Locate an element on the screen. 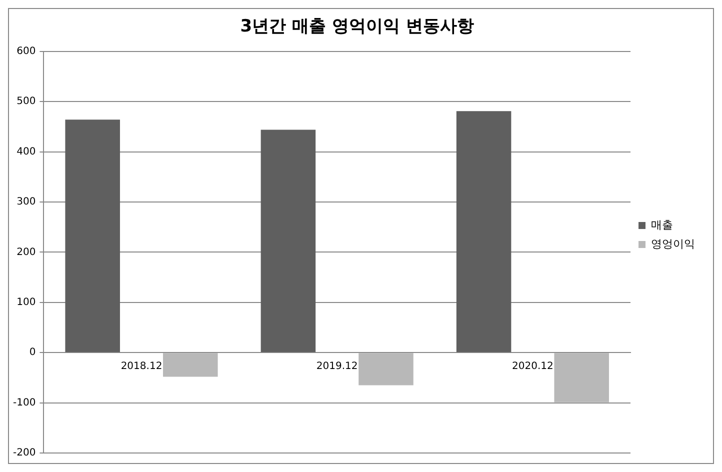  y-tick-label: 400 is located at coordinates (26, 152).